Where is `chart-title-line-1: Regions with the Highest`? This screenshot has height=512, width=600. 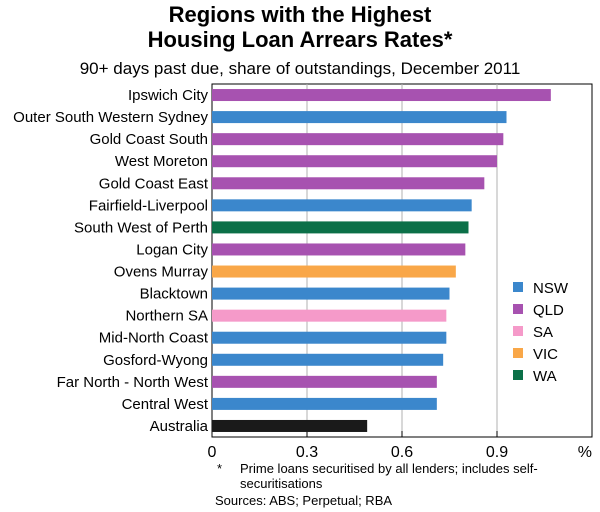 chart-title-line-1: Regions with the Highest is located at coordinates (300, 14).